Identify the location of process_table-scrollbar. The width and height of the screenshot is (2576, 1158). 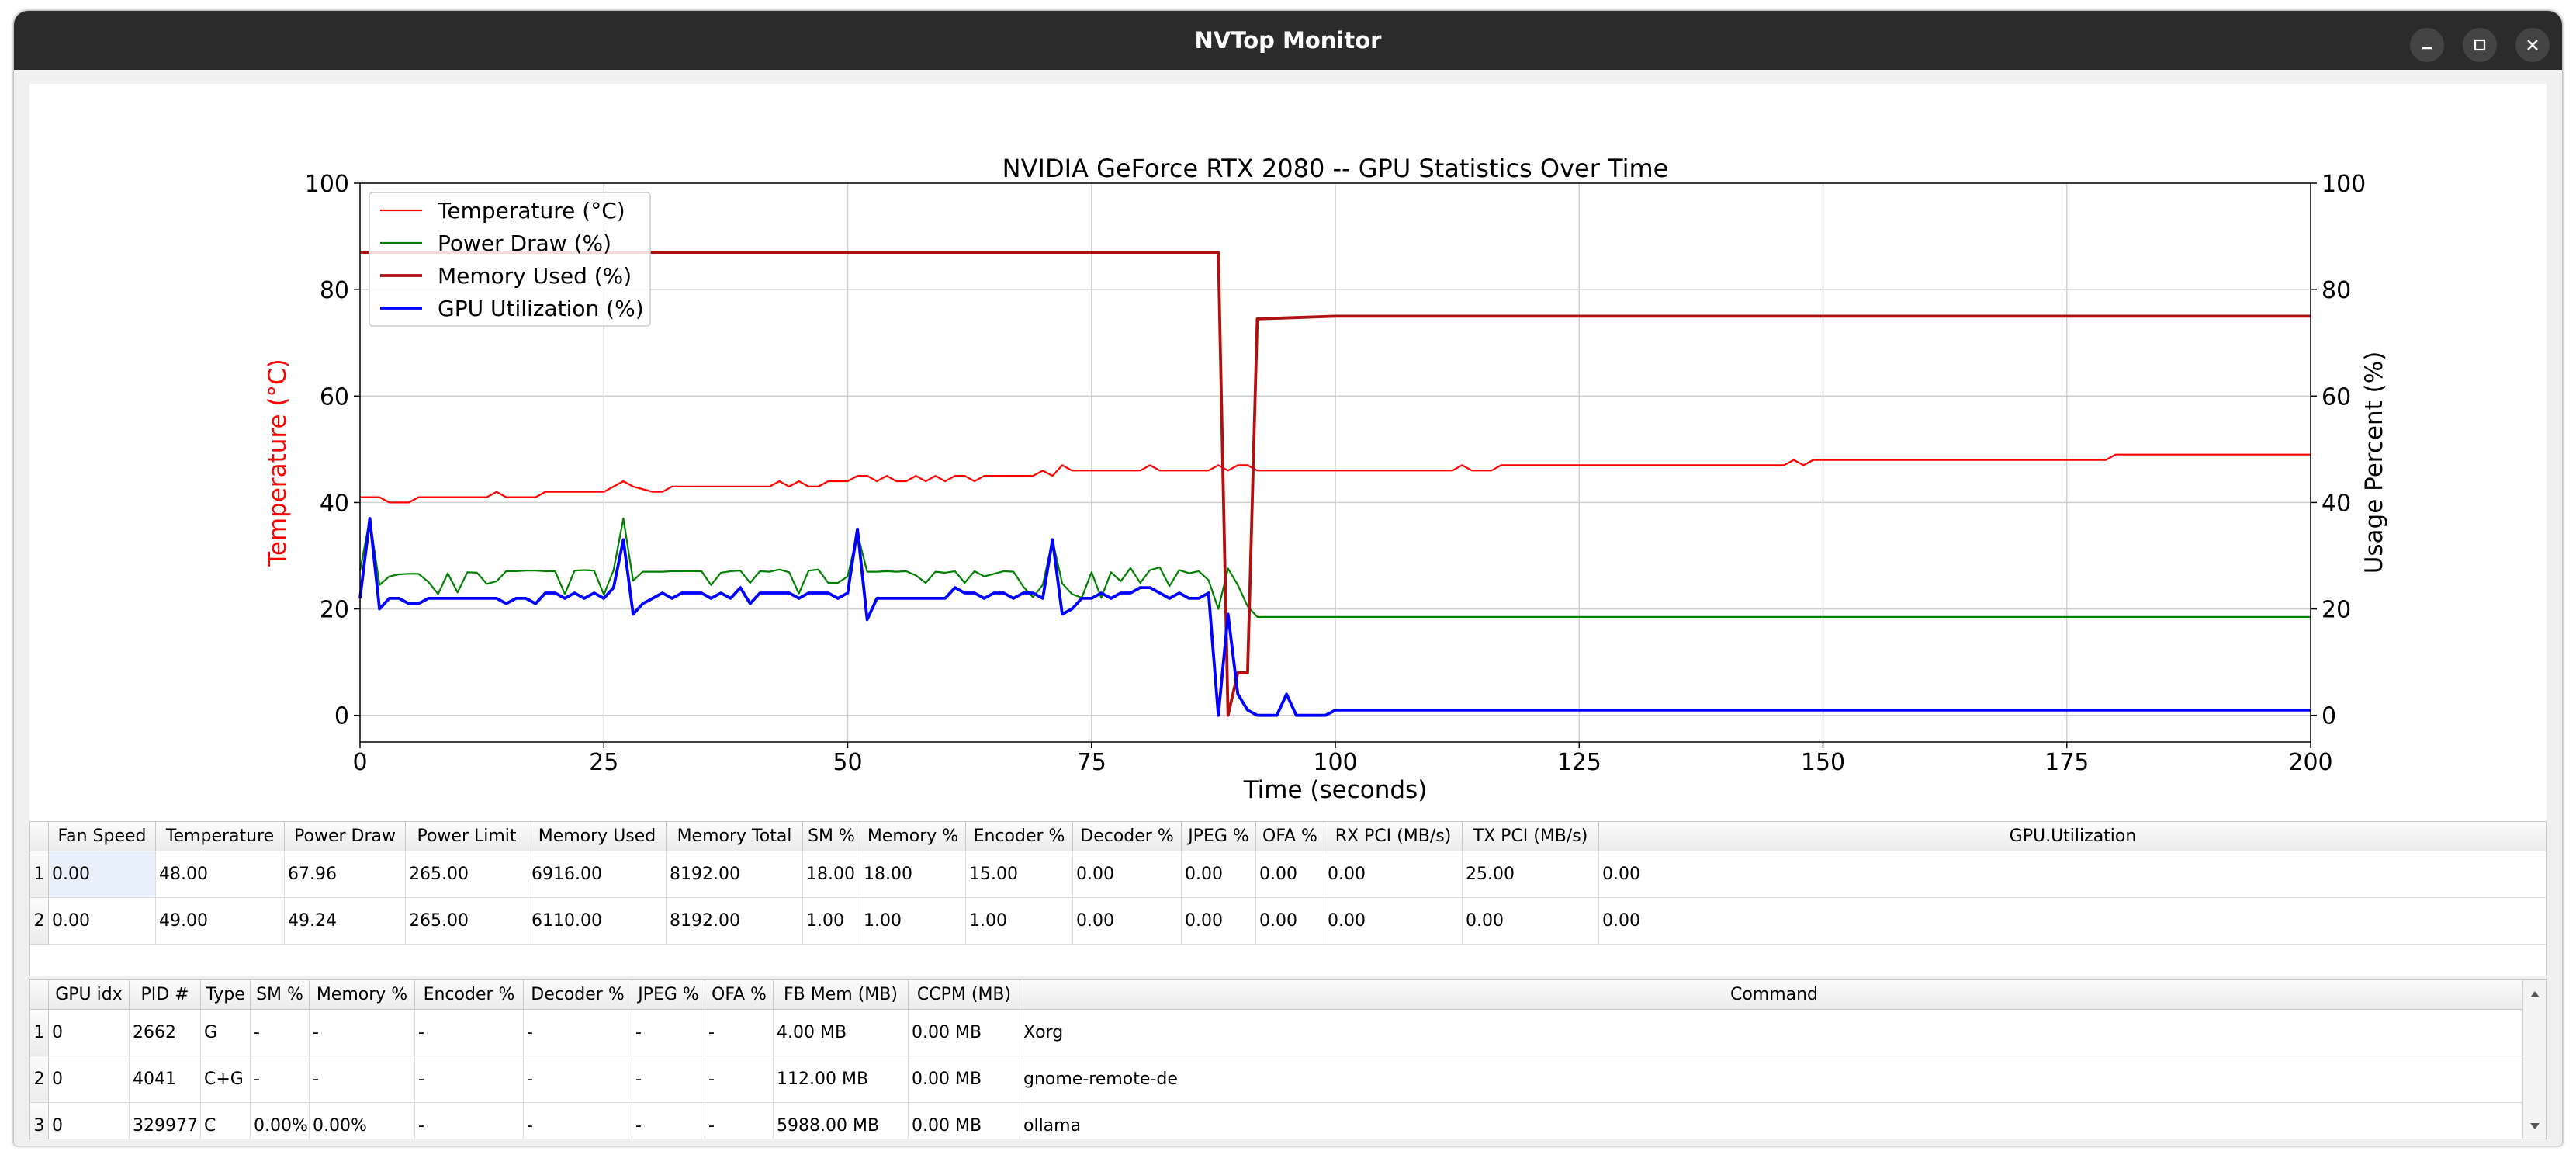
(2534, 1059).